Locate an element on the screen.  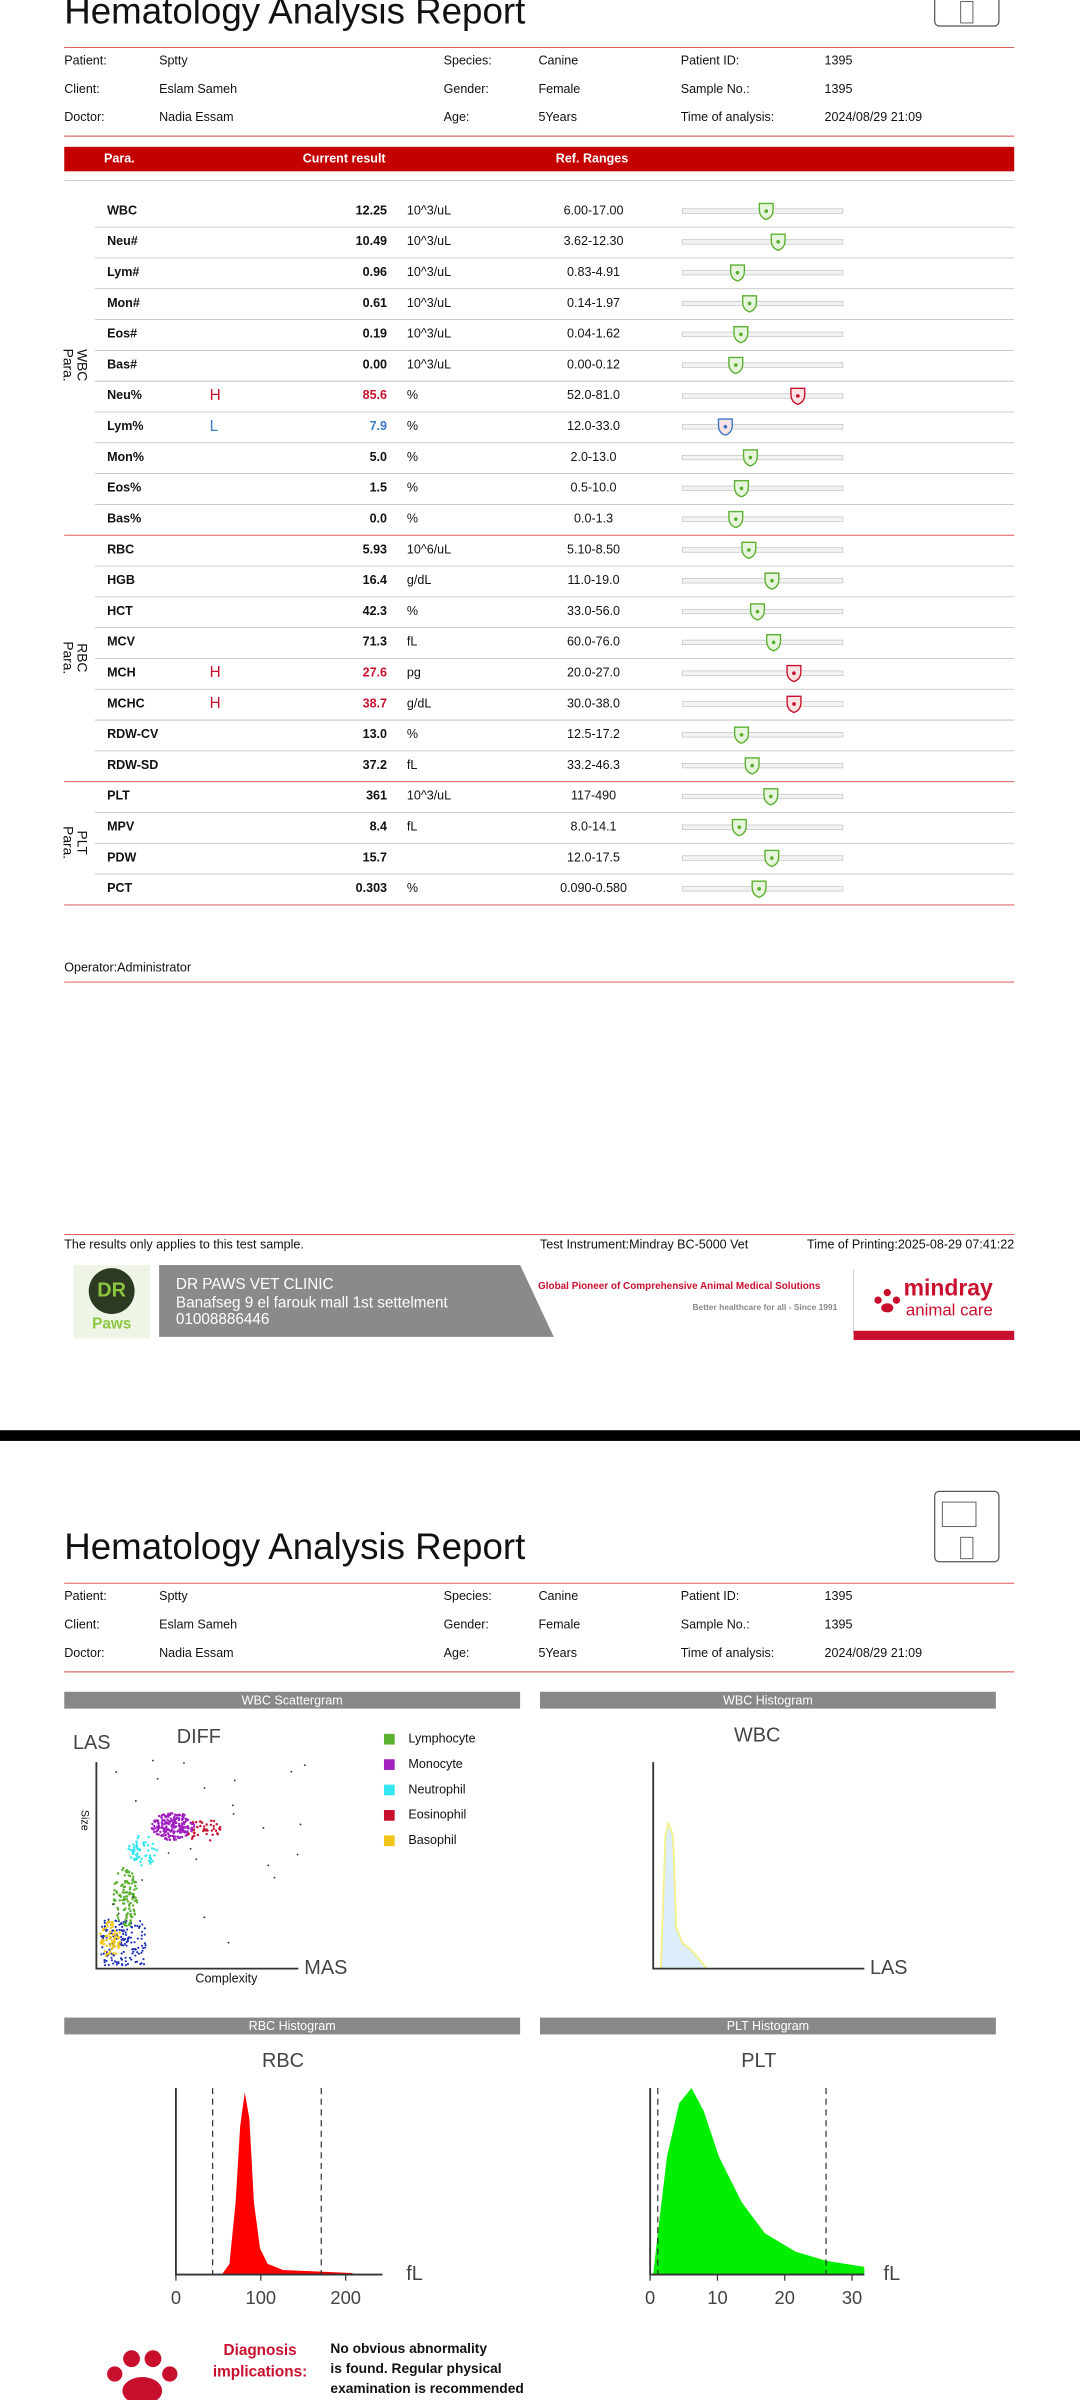
group-label: RBC is located at coordinates (81, 657).